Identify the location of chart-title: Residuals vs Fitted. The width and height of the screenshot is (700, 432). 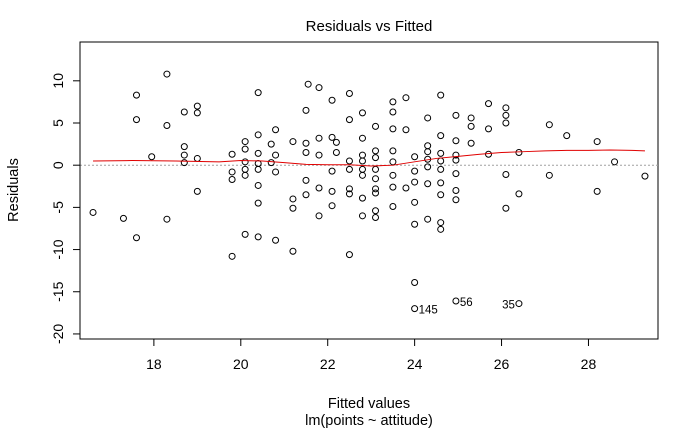
(369, 26).